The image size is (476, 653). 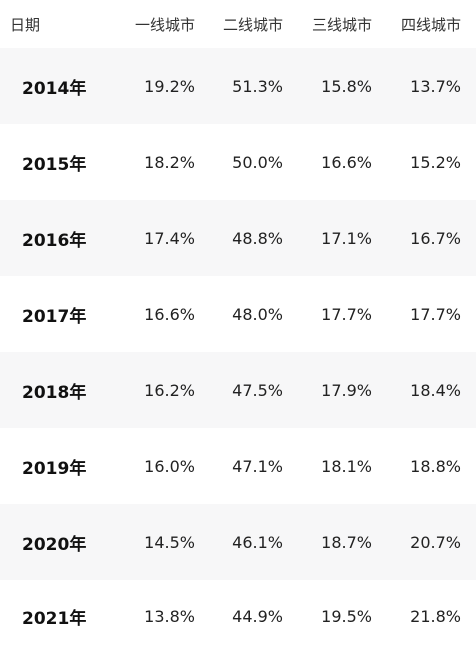 I want to click on tier3-value: 17.7%, so click(x=346, y=314).